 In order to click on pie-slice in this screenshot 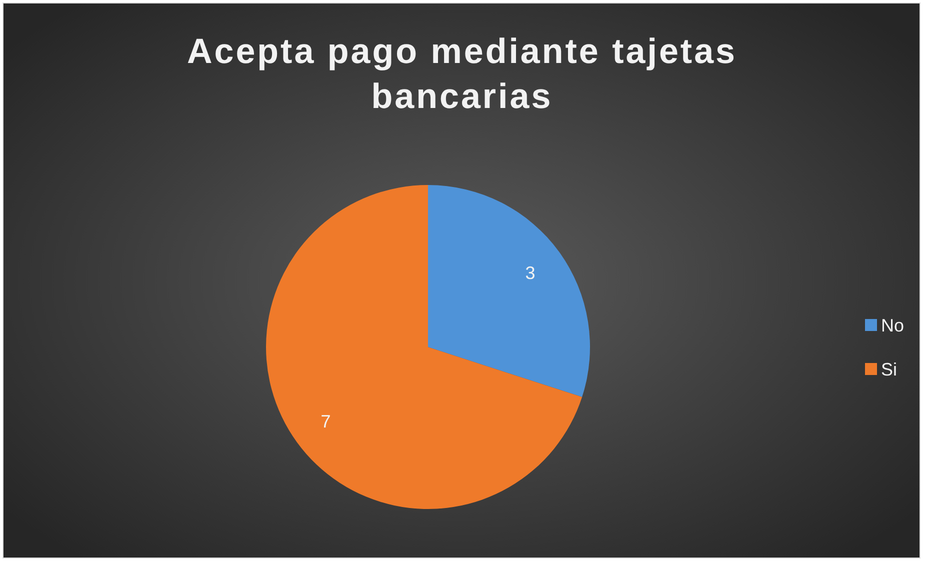, I will do `click(509, 291)`.